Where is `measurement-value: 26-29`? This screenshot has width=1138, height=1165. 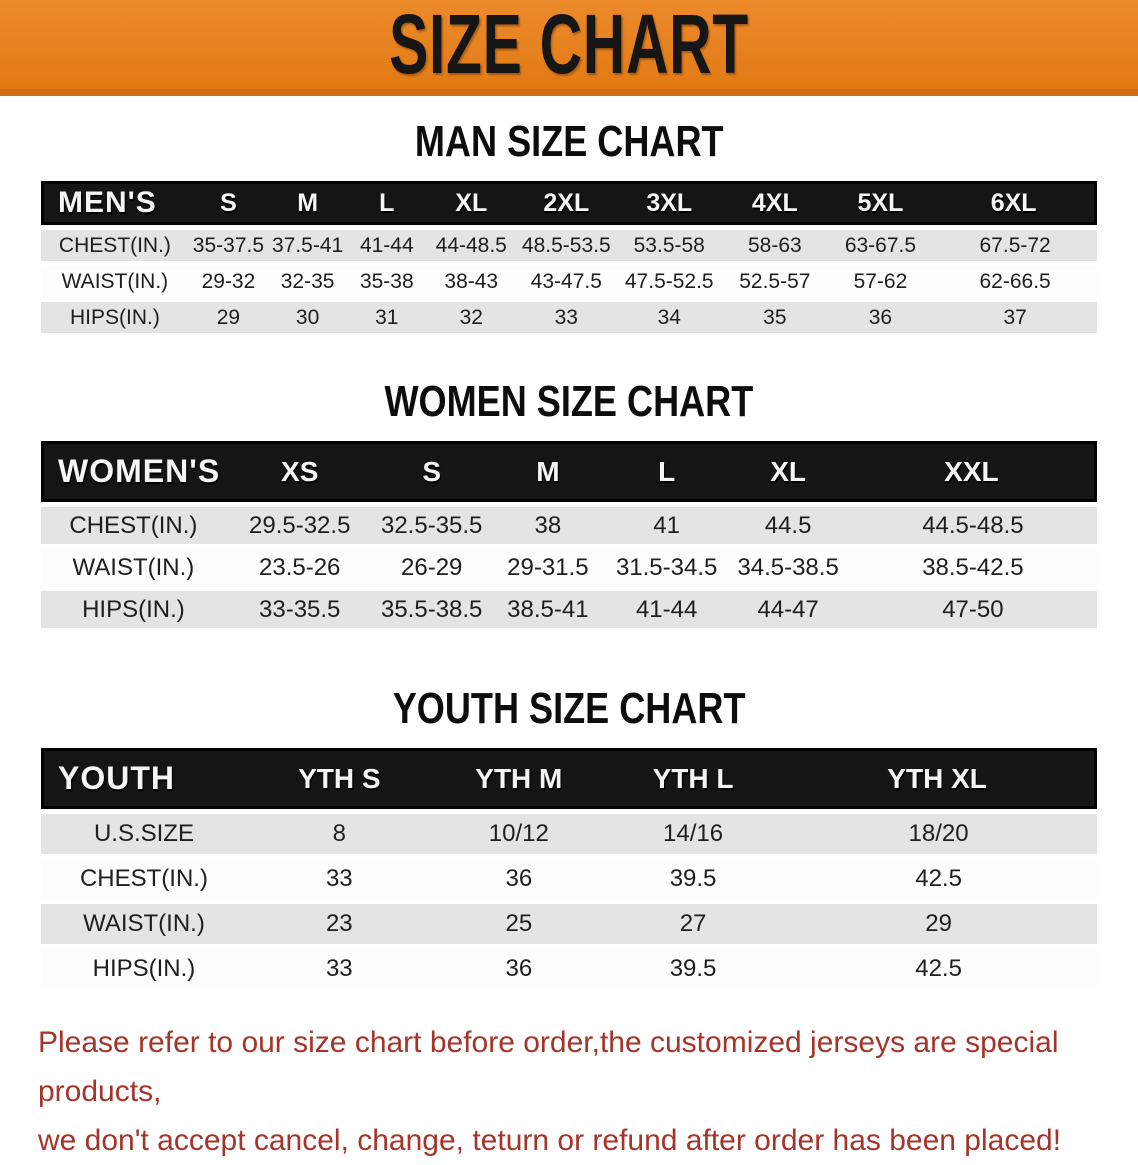 measurement-value: 26-29 is located at coordinates (431, 567).